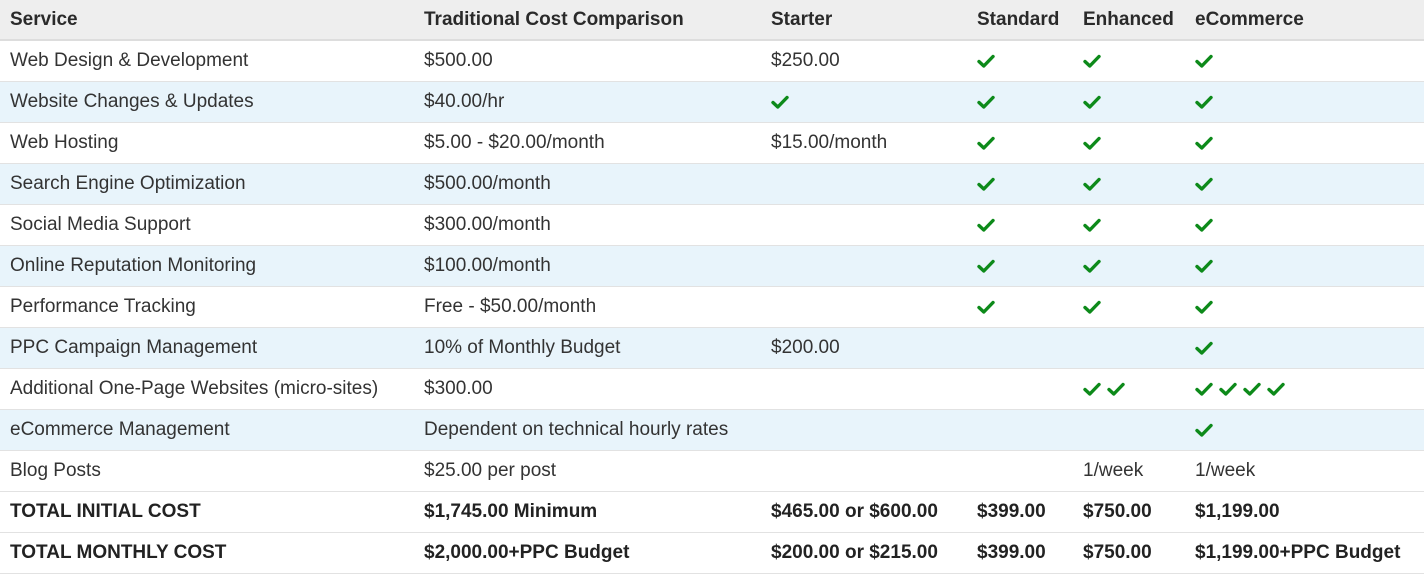  What do you see at coordinates (1225, 470) in the screenshot?
I see `cell-ecommerce: 1/week` at bounding box center [1225, 470].